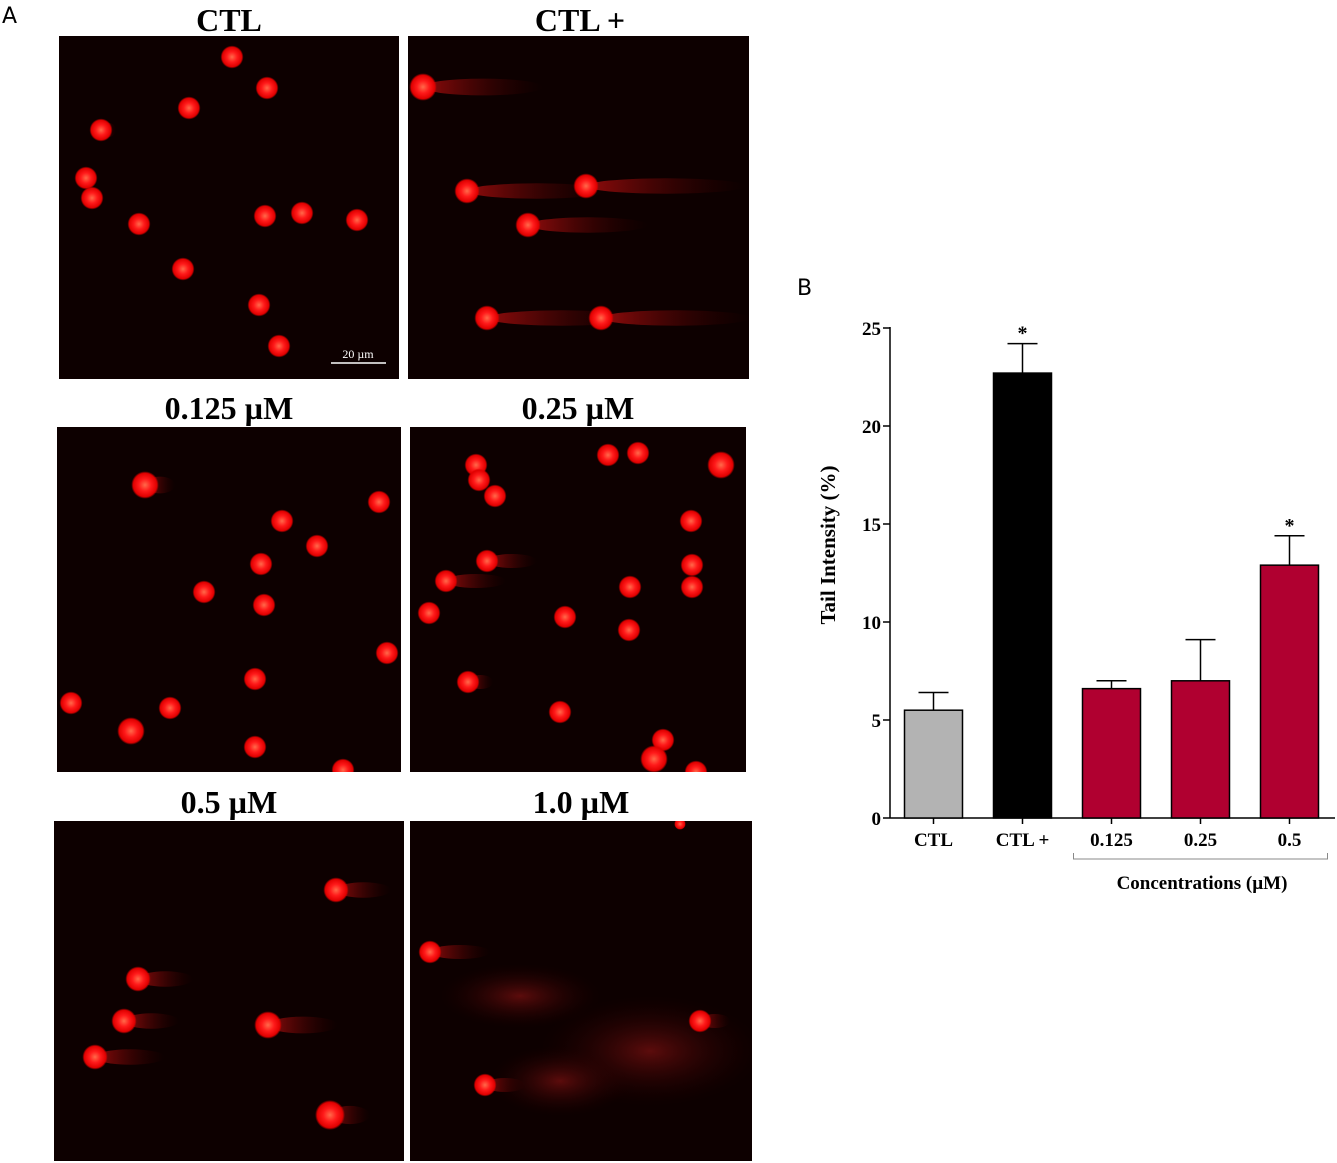 This screenshot has height=1163, width=1337. Describe the element at coordinates (229, 621) in the screenshot. I see `micrograph-0125-canvas` at that location.